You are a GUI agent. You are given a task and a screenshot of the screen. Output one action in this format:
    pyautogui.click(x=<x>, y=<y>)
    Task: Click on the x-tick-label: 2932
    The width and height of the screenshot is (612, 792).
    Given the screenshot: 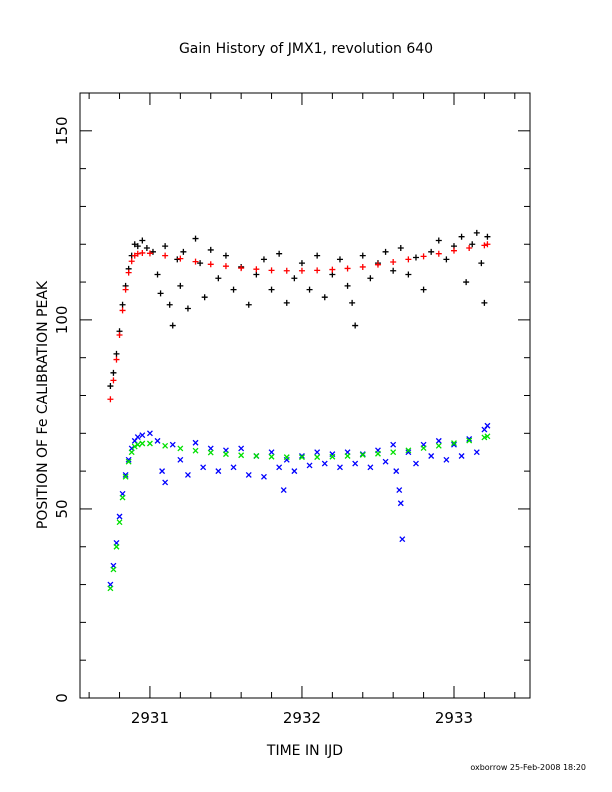 What is the action you would take?
    pyautogui.click(x=302, y=718)
    